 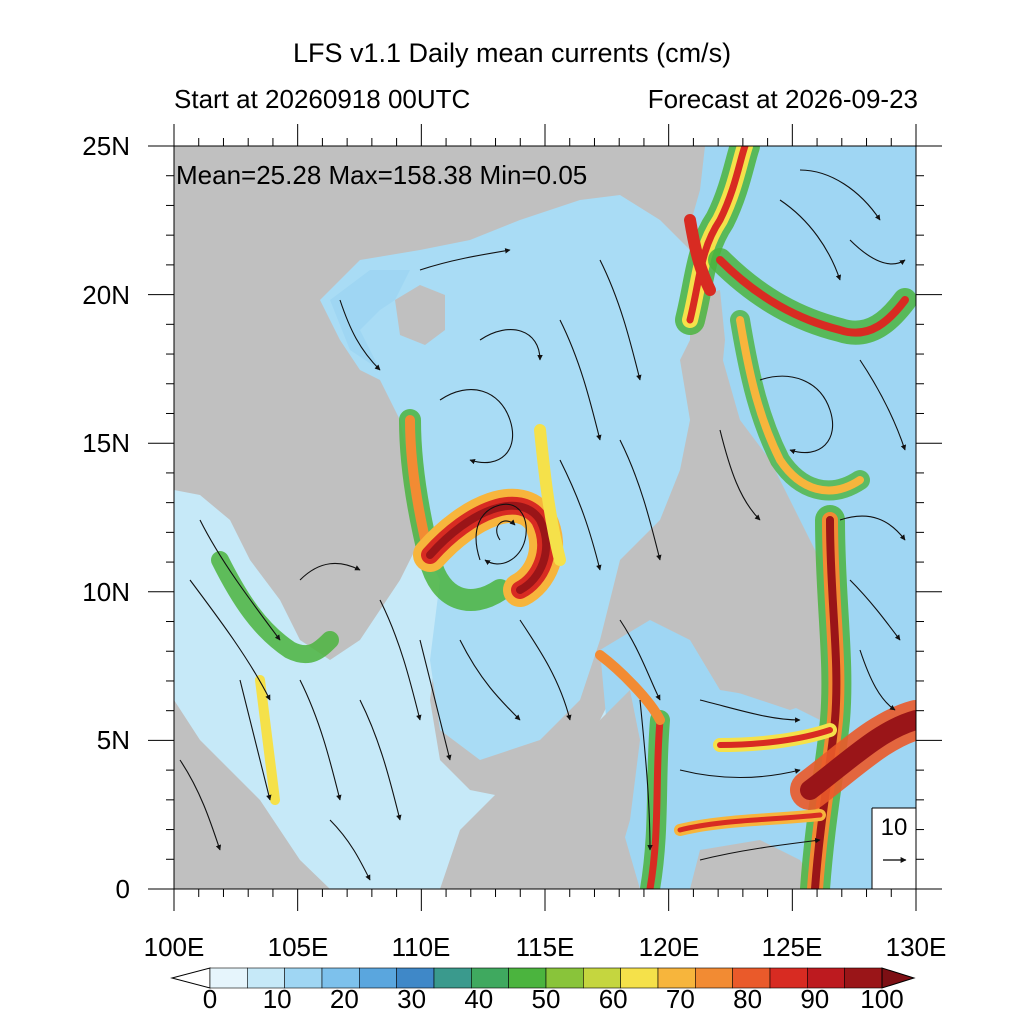 What do you see at coordinates (540, 789) in the screenshot?
I see `land-borneo` at bounding box center [540, 789].